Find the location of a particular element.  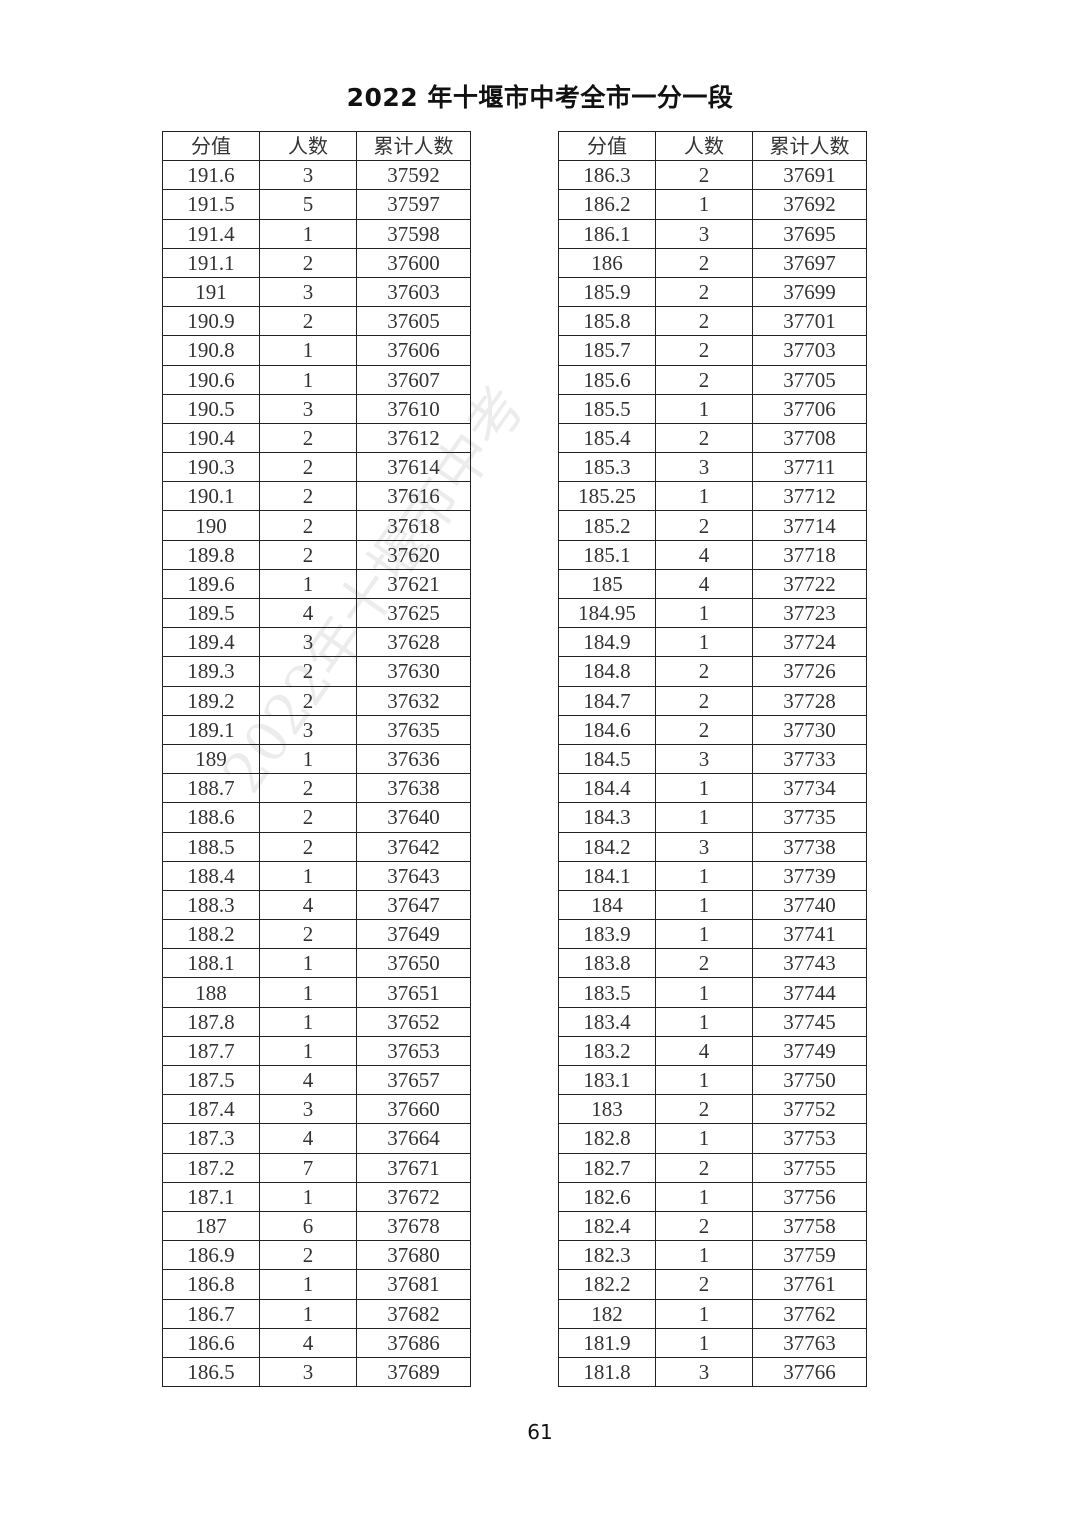

cell-score: 184.4 is located at coordinates (607, 788).